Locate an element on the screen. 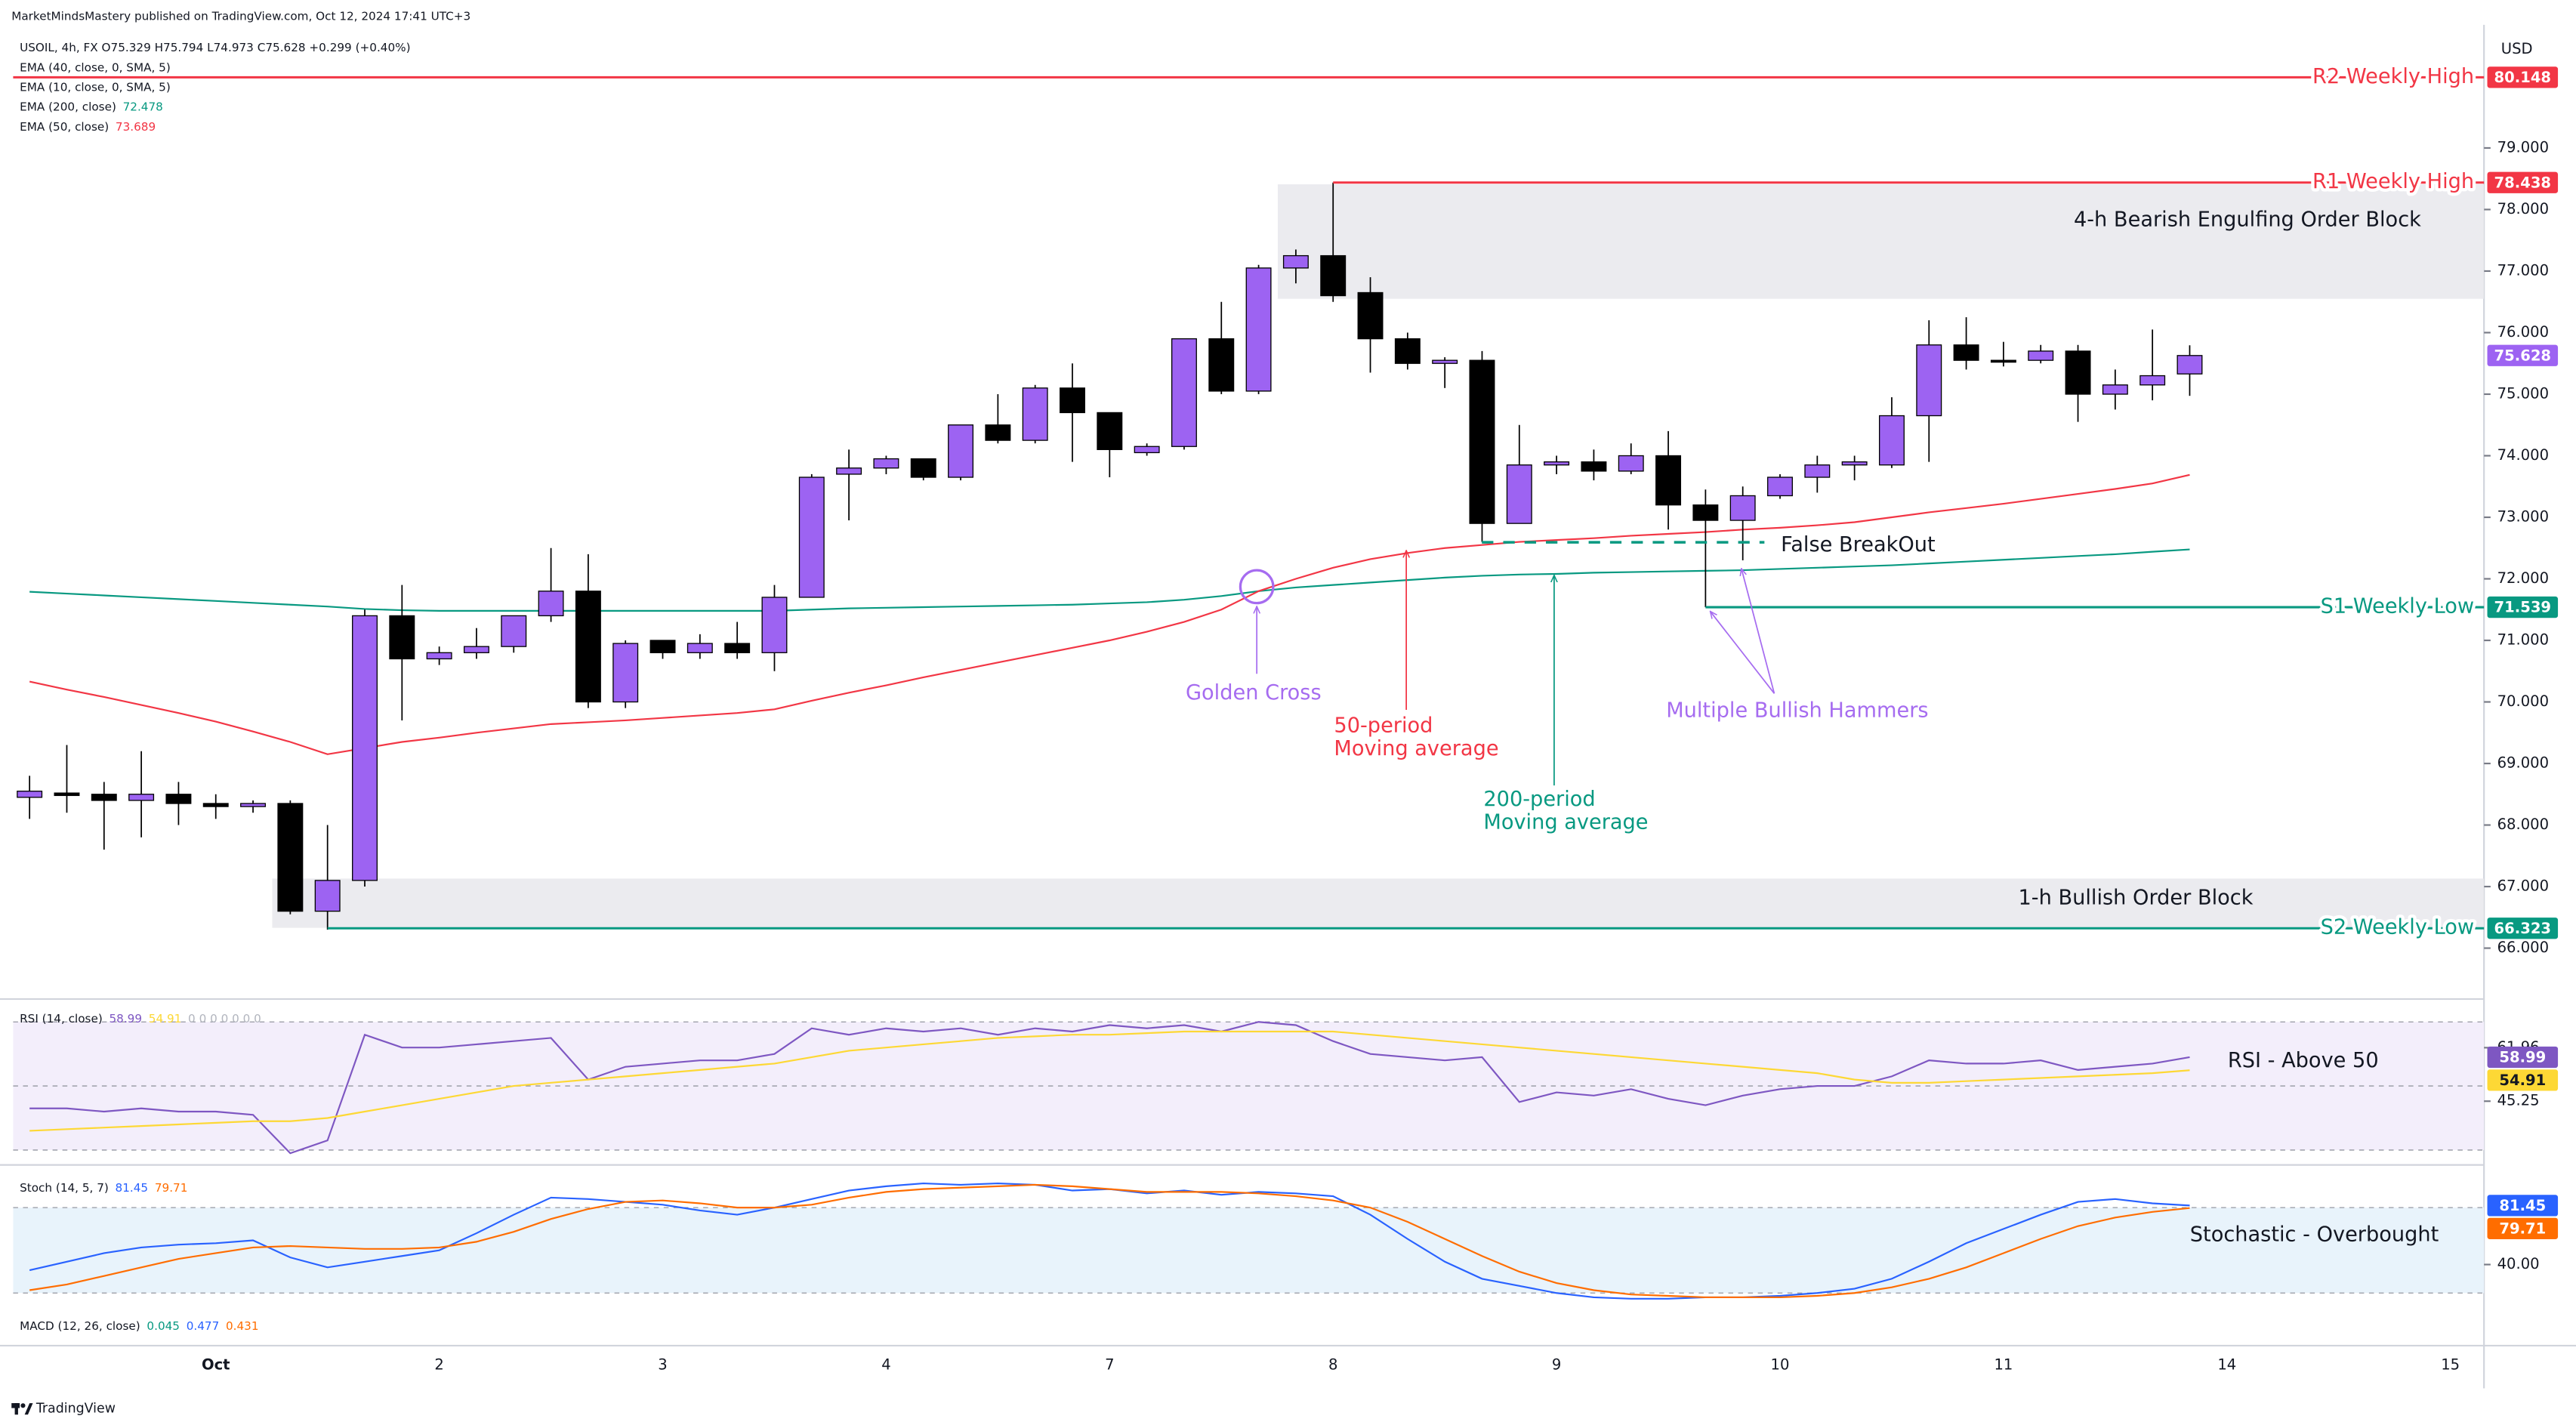 The image size is (2576, 1428). annotation: False BreakOut is located at coordinates (1858, 545).